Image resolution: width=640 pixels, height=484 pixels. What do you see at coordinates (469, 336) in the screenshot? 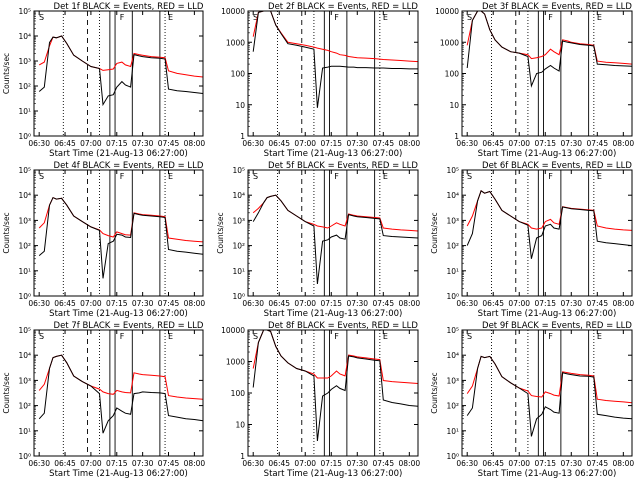
I see `chart-9-marker-label-s: S` at bounding box center [469, 336].